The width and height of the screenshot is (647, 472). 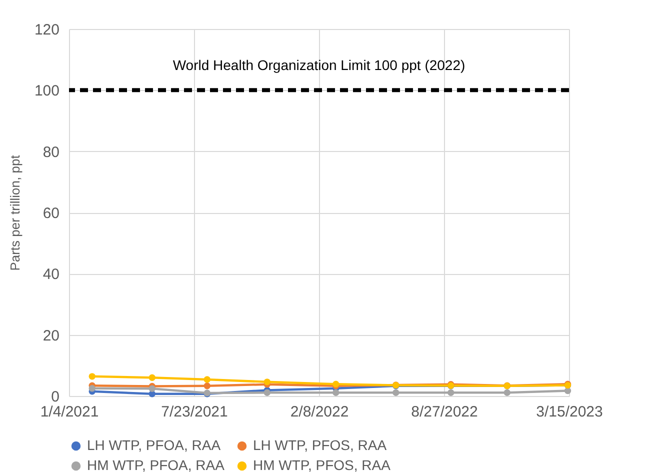 I want to click on y-tick-label: 40, so click(x=51, y=275).